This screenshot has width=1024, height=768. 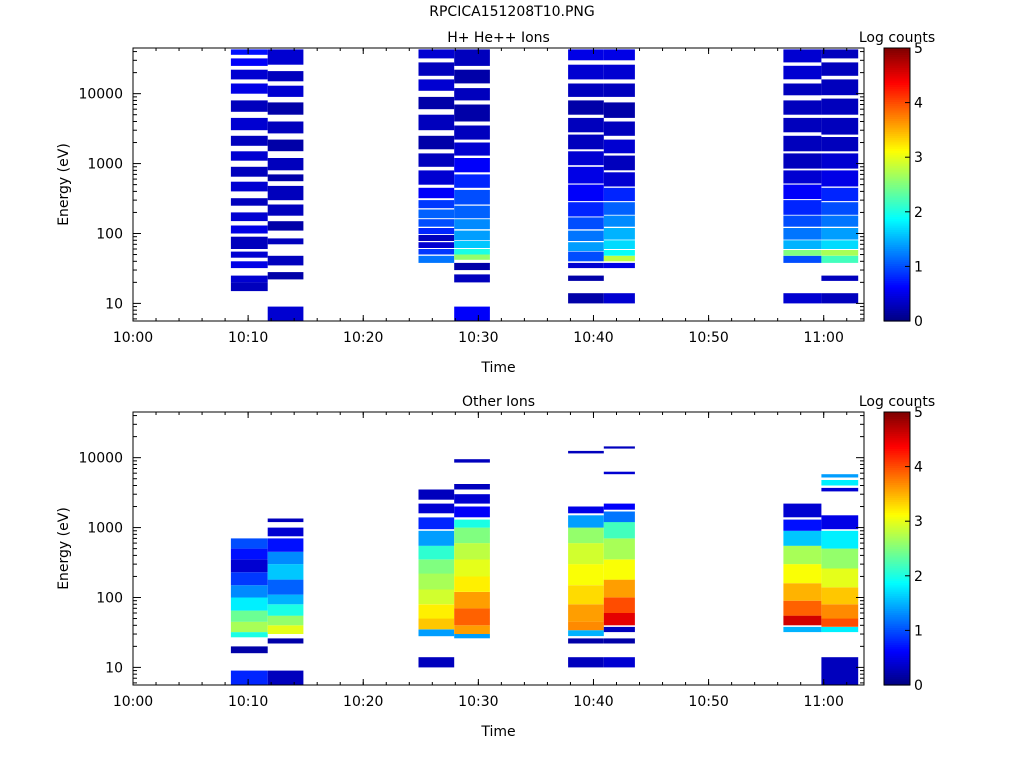 I want to click on x-tick-label: 10:20, so click(x=363, y=338).